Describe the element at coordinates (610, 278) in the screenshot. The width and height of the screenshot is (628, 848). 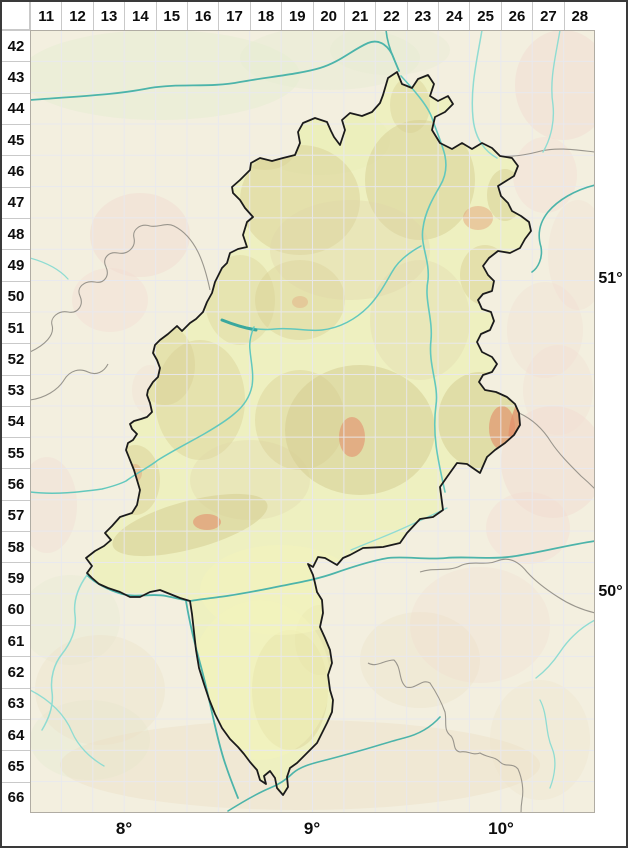
I see `latitude-label: 51°` at that location.